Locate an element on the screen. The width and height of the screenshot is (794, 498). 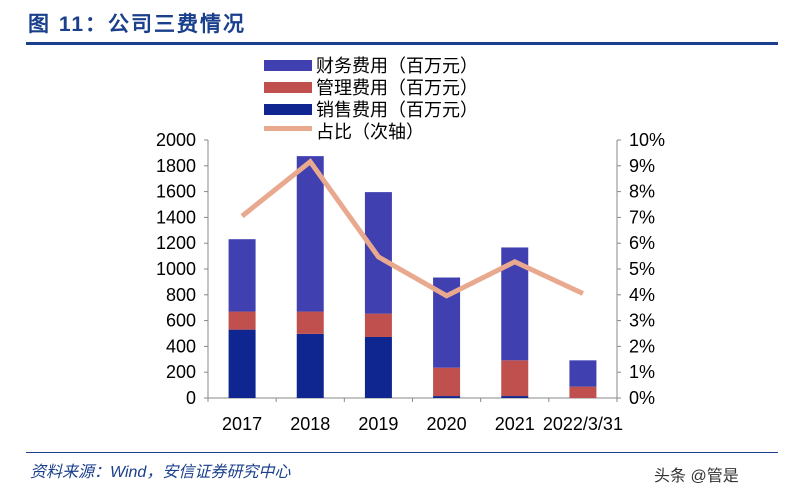
y-tick-label: 600 is located at coordinates (181, 321).